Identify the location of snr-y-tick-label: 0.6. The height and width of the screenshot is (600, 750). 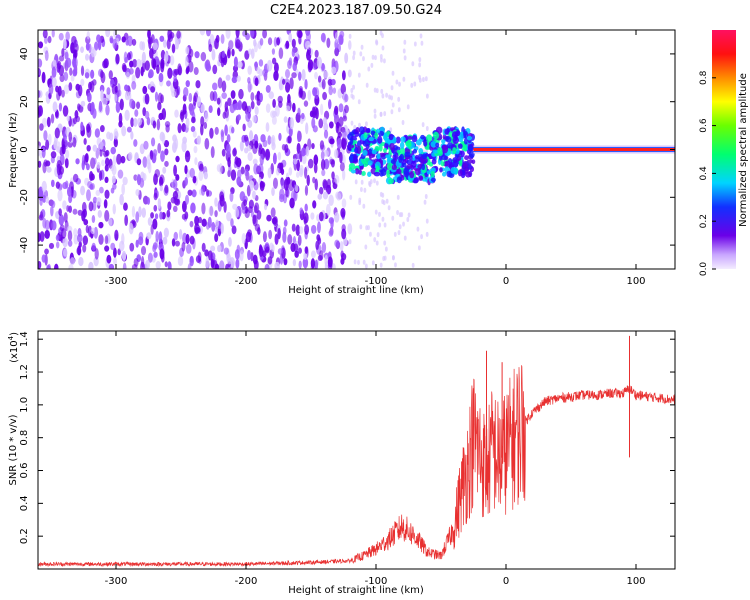
(24, 471).